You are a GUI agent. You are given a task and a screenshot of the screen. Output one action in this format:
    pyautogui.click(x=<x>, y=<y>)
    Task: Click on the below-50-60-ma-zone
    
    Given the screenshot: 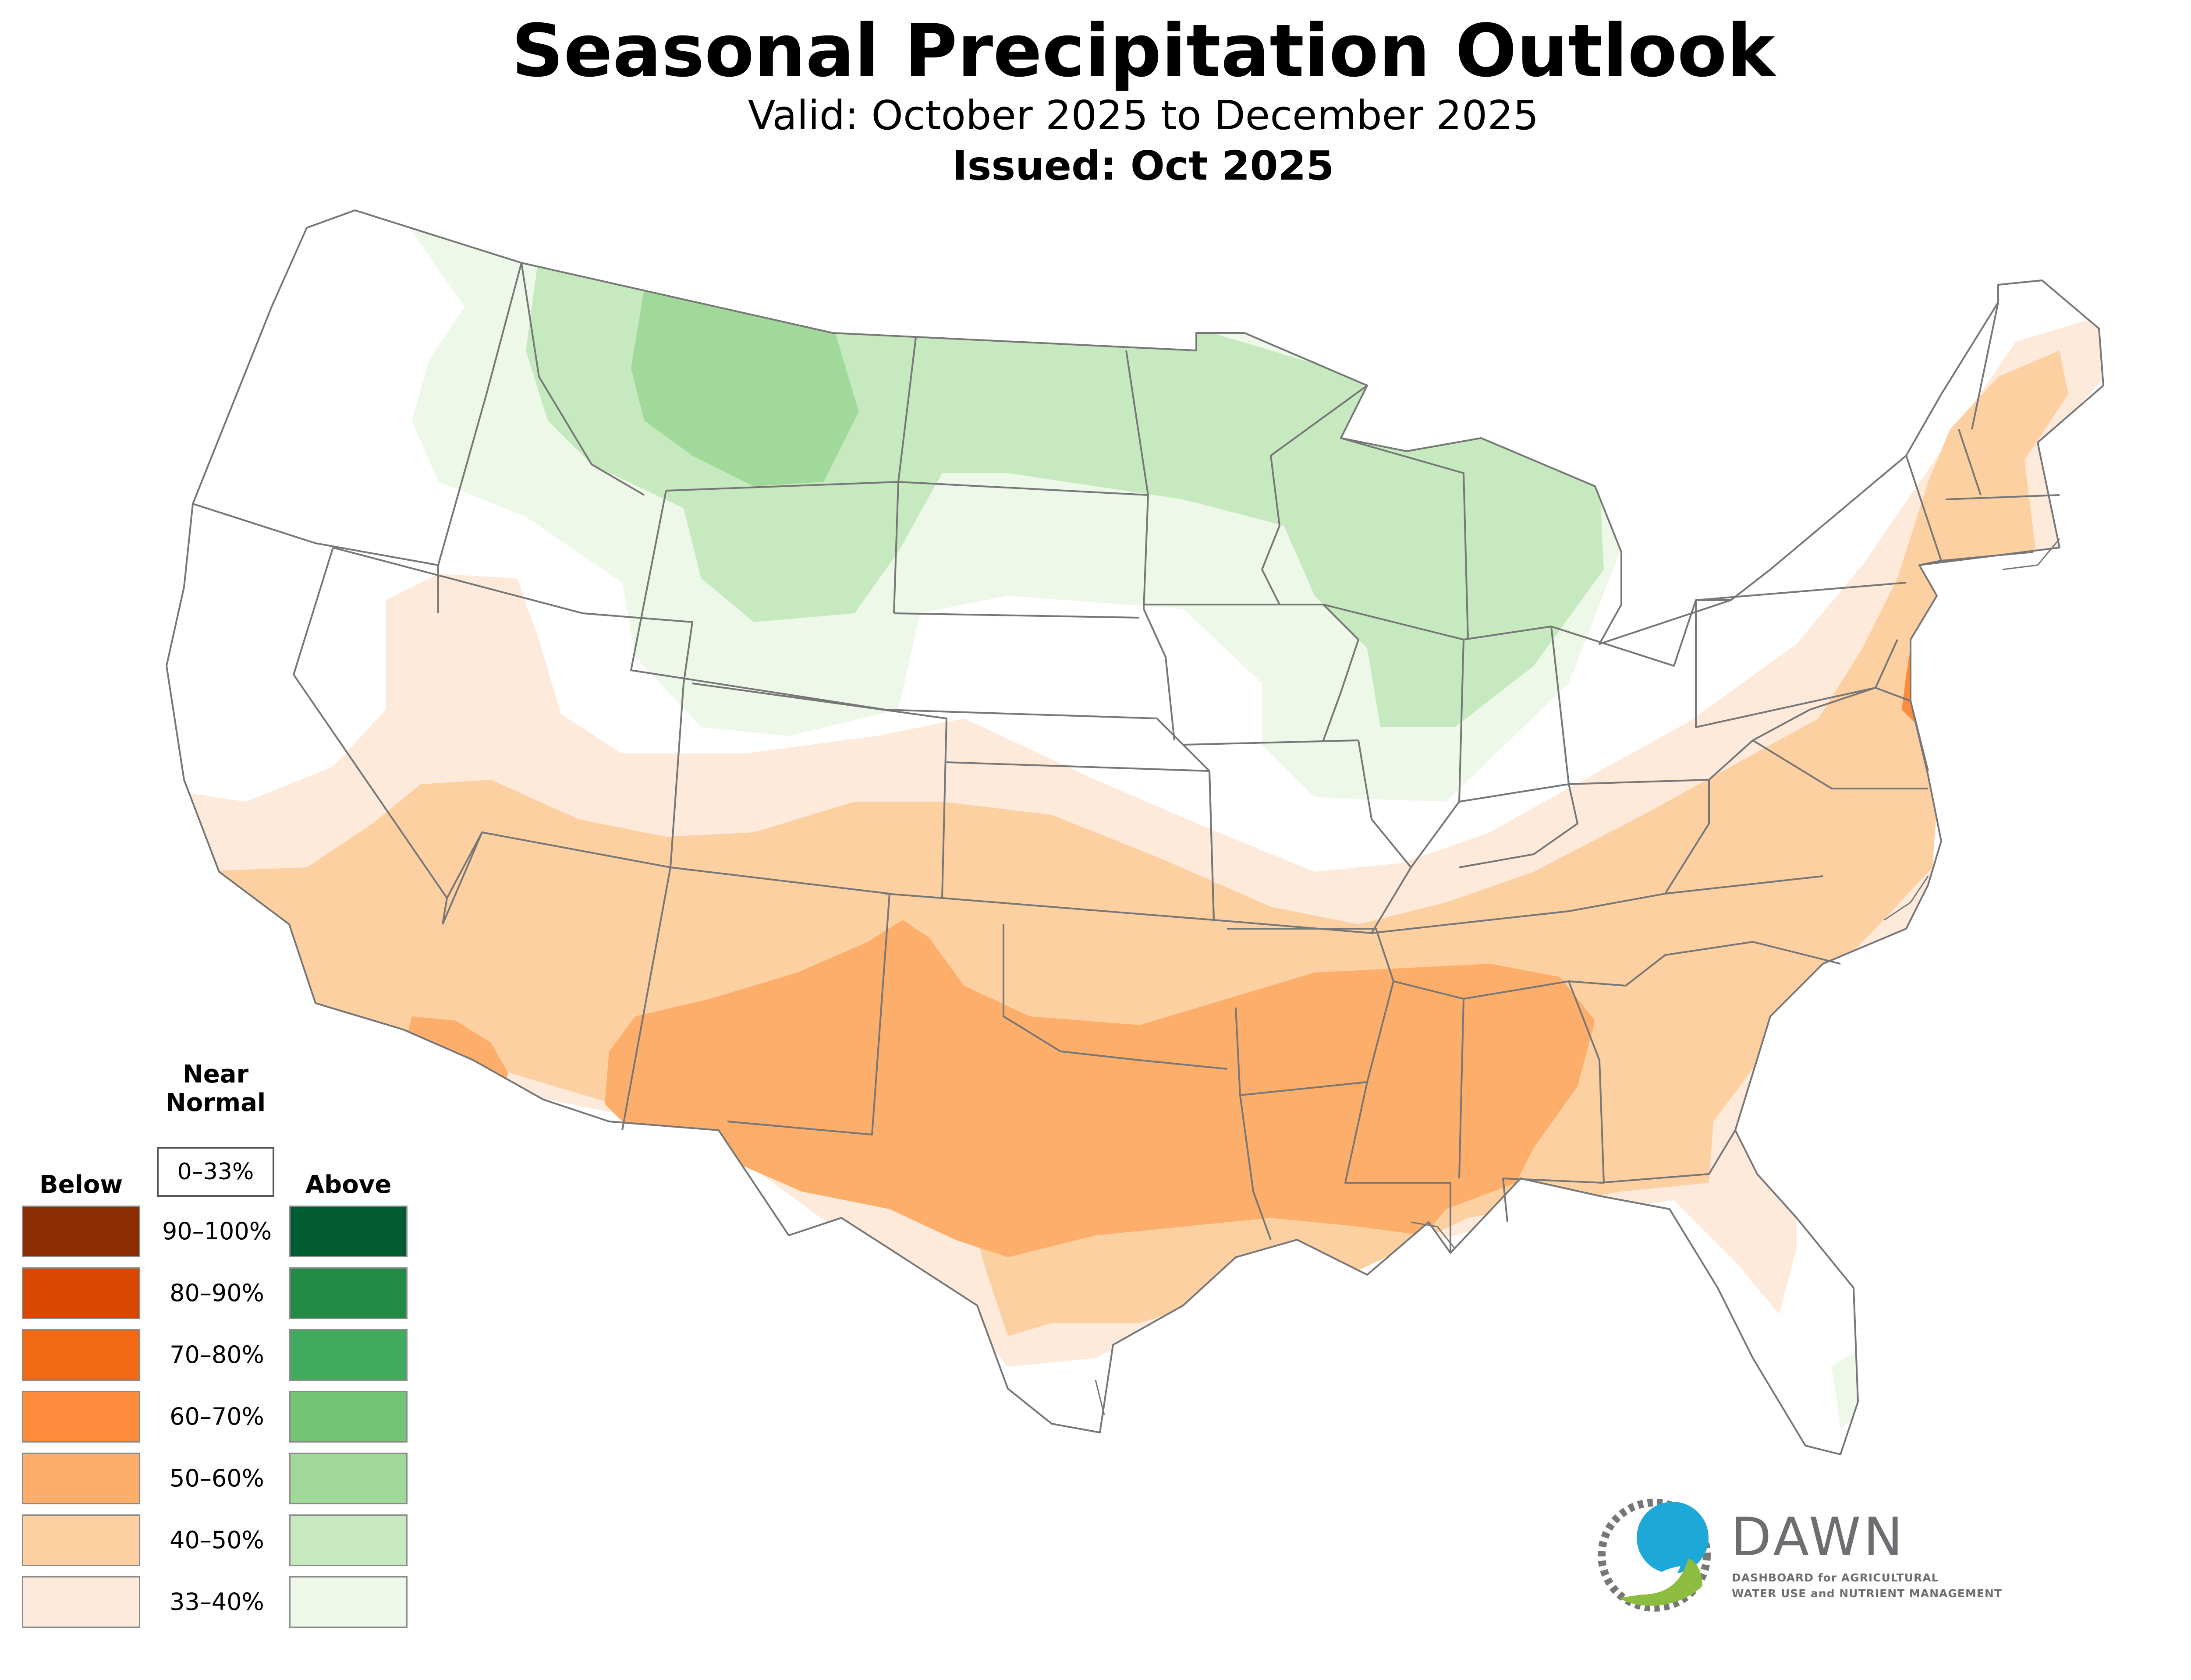 What is the action you would take?
    pyautogui.click(x=2015, y=570)
    